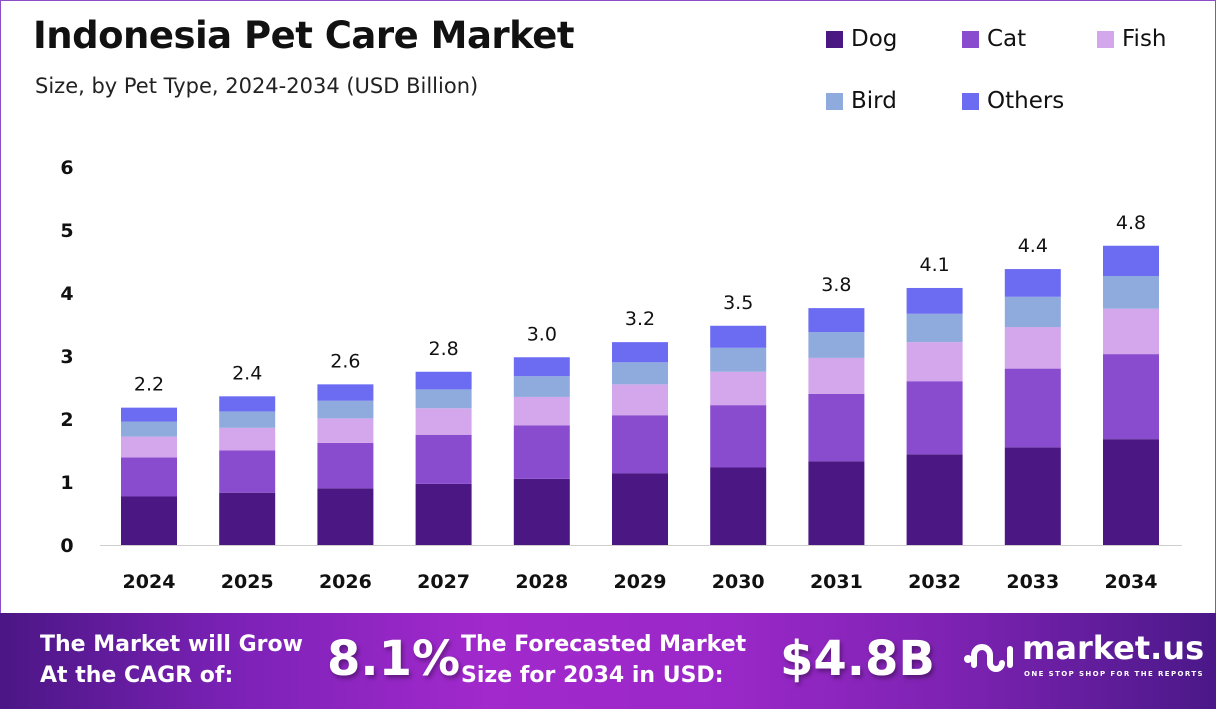  I want to click on y-tick-label: 5, so click(66, 231).